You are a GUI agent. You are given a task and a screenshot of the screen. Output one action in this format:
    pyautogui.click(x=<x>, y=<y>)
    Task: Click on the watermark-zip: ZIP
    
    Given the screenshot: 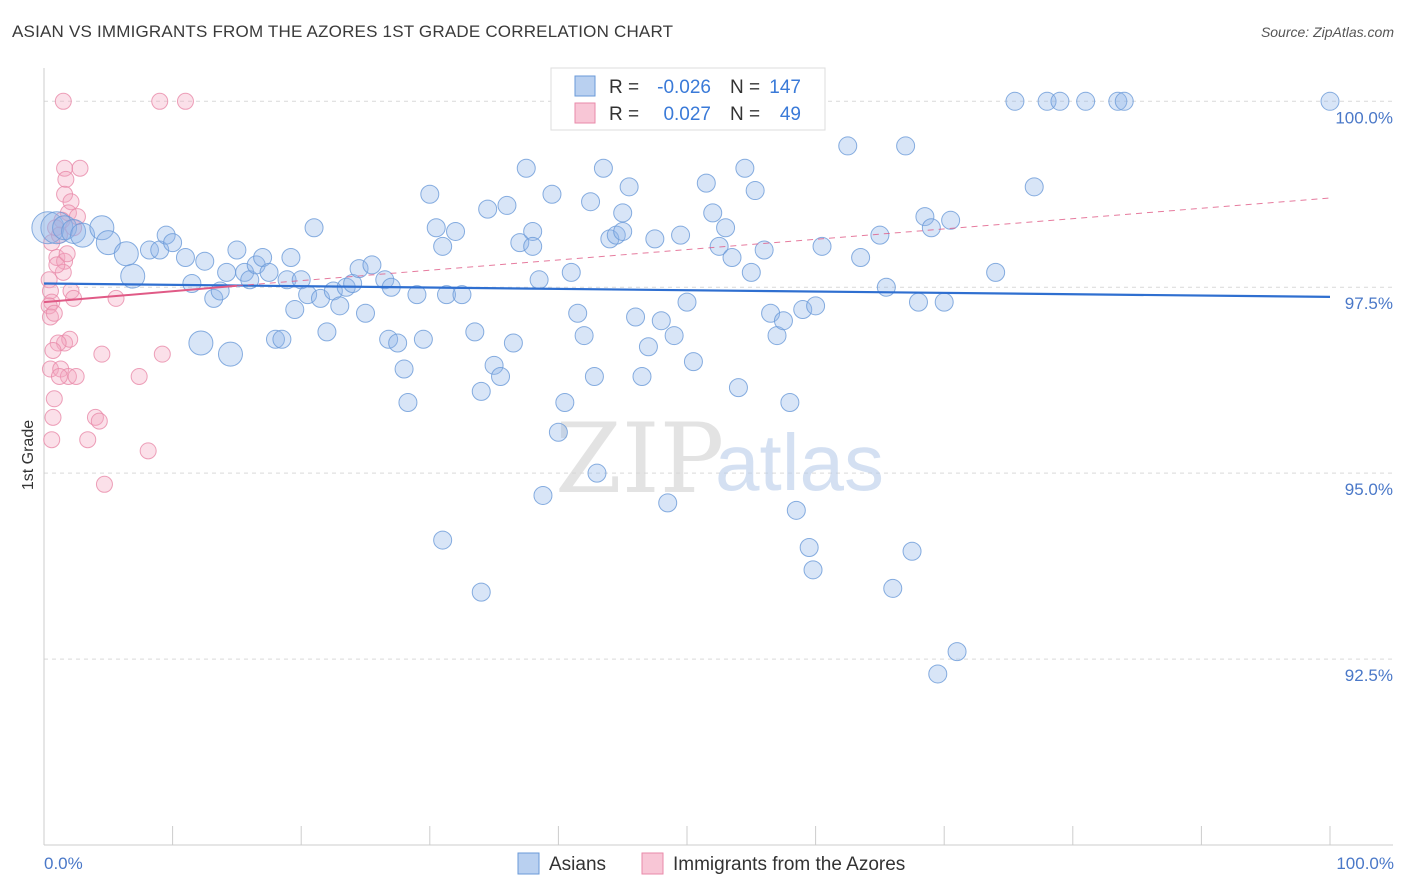 What is the action you would take?
    pyautogui.click(x=639, y=459)
    